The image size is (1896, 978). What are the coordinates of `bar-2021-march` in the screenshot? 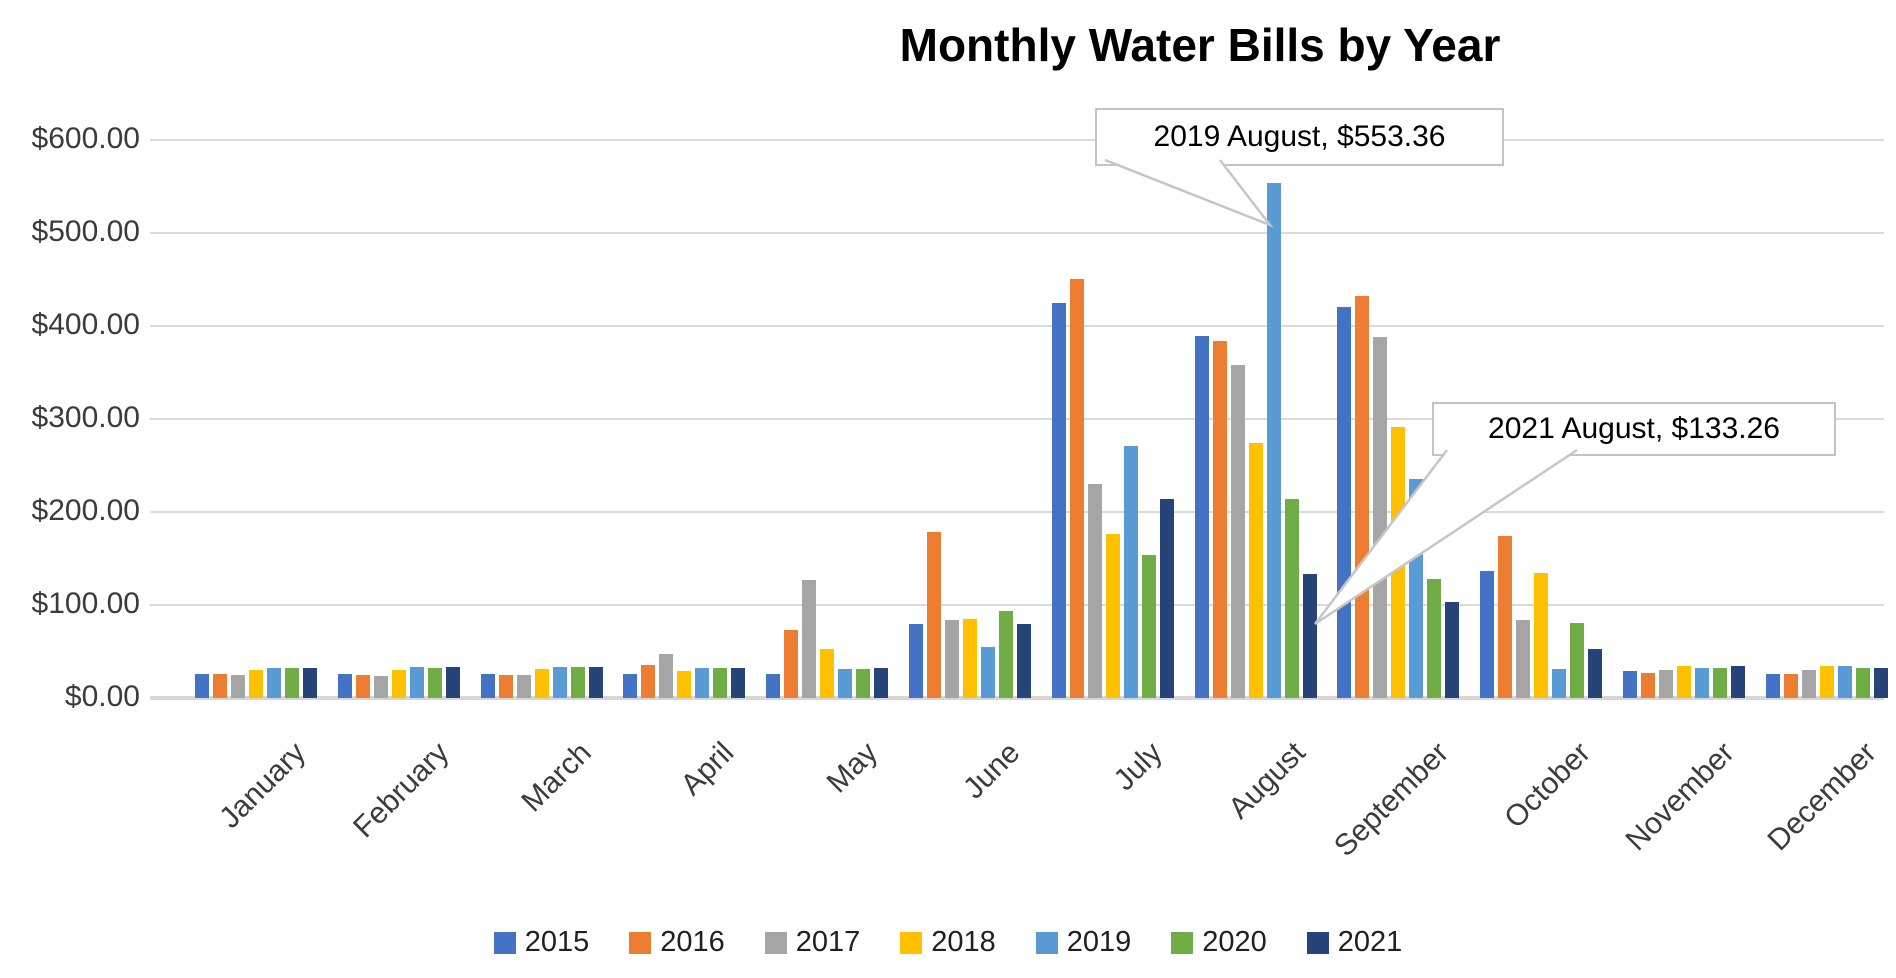 It's located at (595, 682).